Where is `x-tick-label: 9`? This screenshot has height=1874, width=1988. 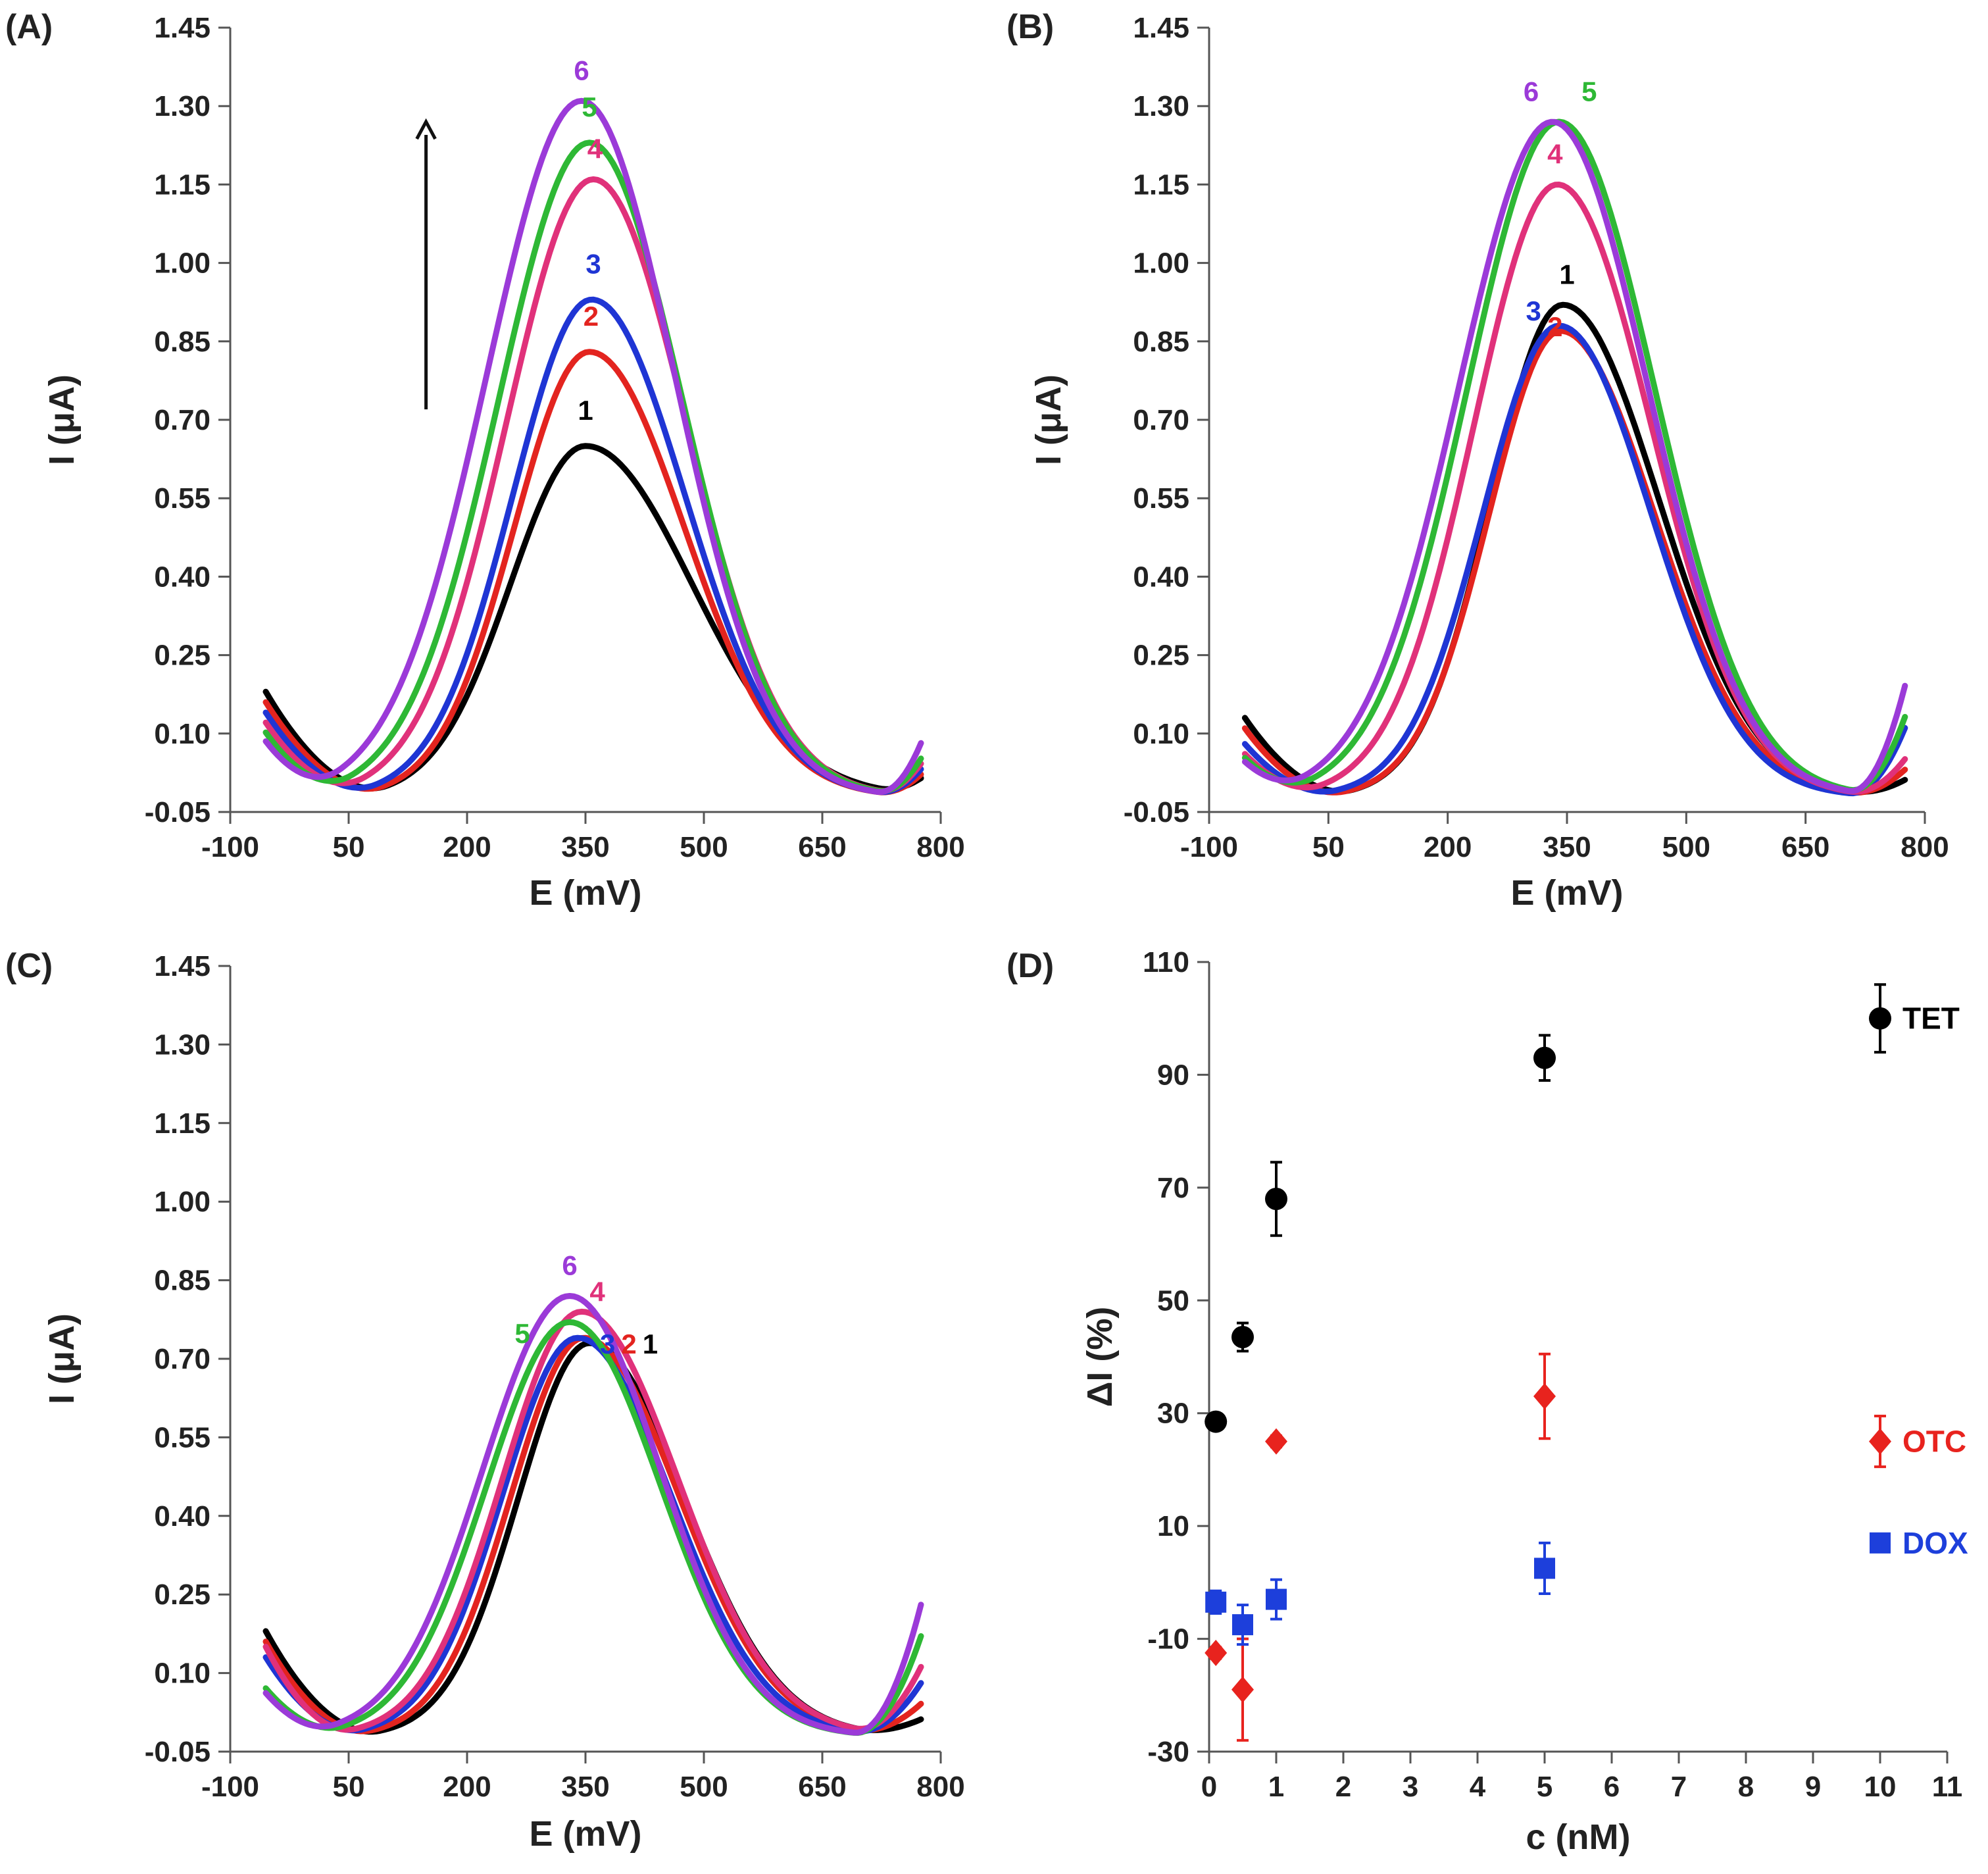 x-tick-label: 9 is located at coordinates (1813, 1787).